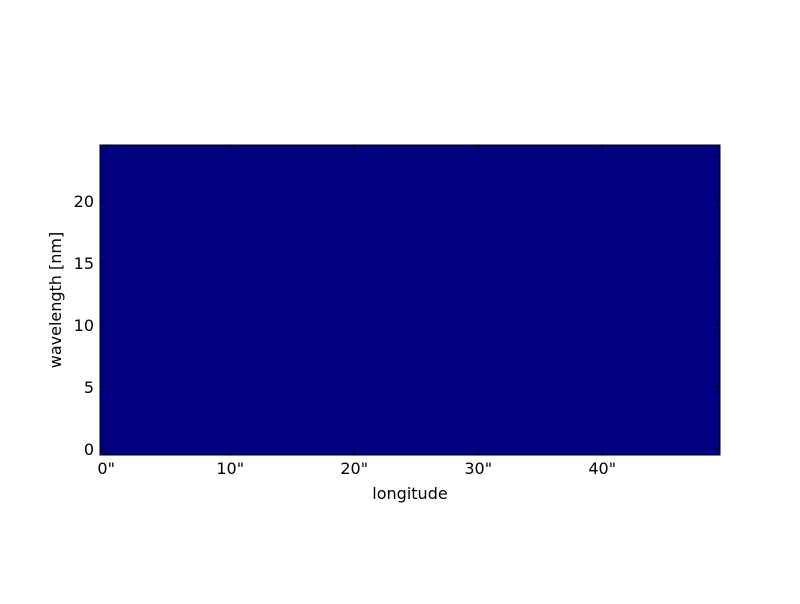  What do you see at coordinates (55, 300) in the screenshot?
I see `y-axis-label: wavelength [nm]` at bounding box center [55, 300].